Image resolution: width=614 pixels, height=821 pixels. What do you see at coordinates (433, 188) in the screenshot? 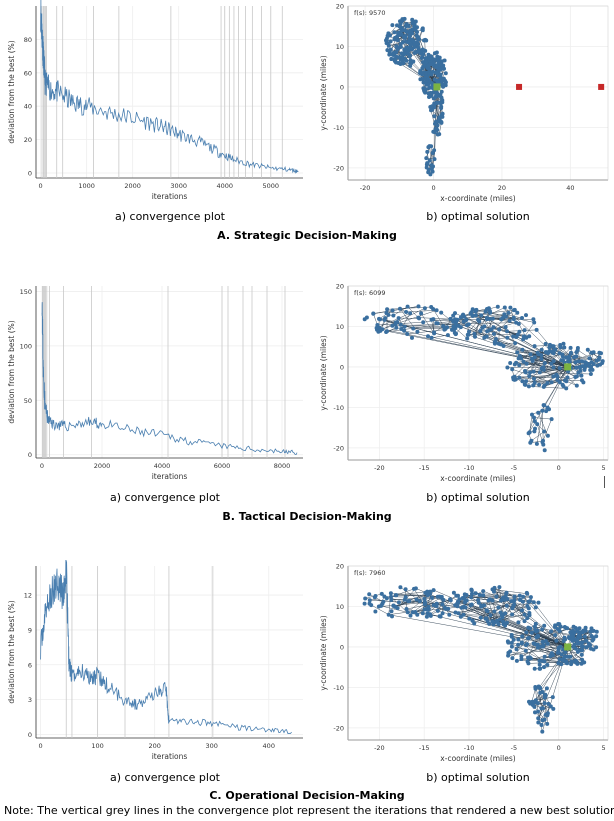
I see `x-tick-label: 0` at bounding box center [433, 188].